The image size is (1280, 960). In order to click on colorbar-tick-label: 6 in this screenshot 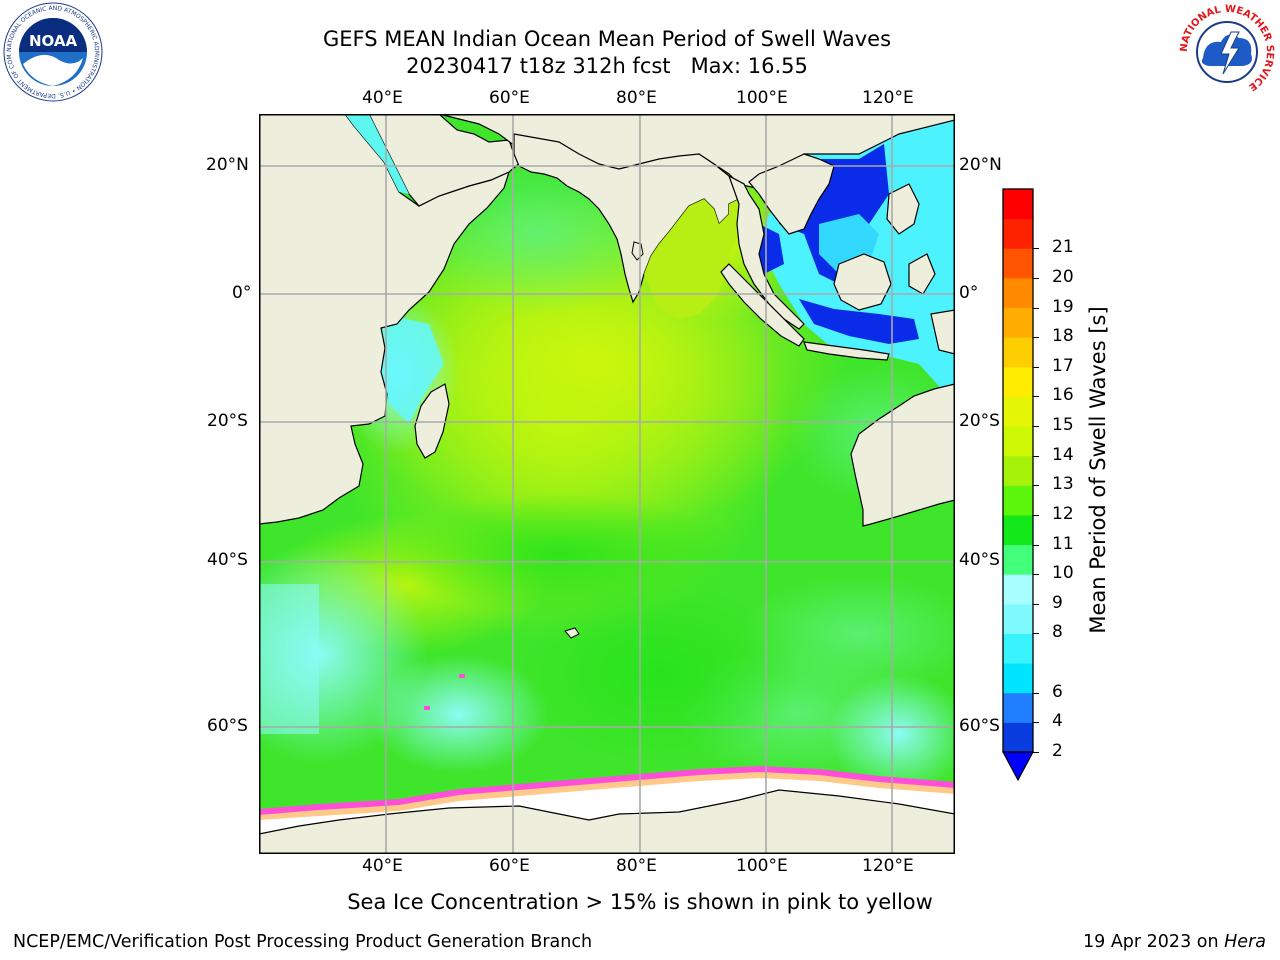, I will do `click(1057, 691)`.